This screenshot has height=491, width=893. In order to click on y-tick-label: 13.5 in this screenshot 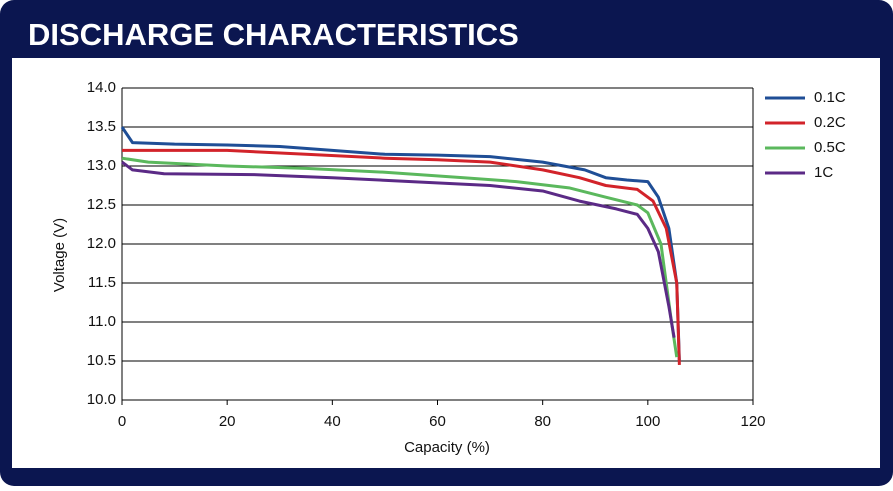, I will do `click(101, 126)`.